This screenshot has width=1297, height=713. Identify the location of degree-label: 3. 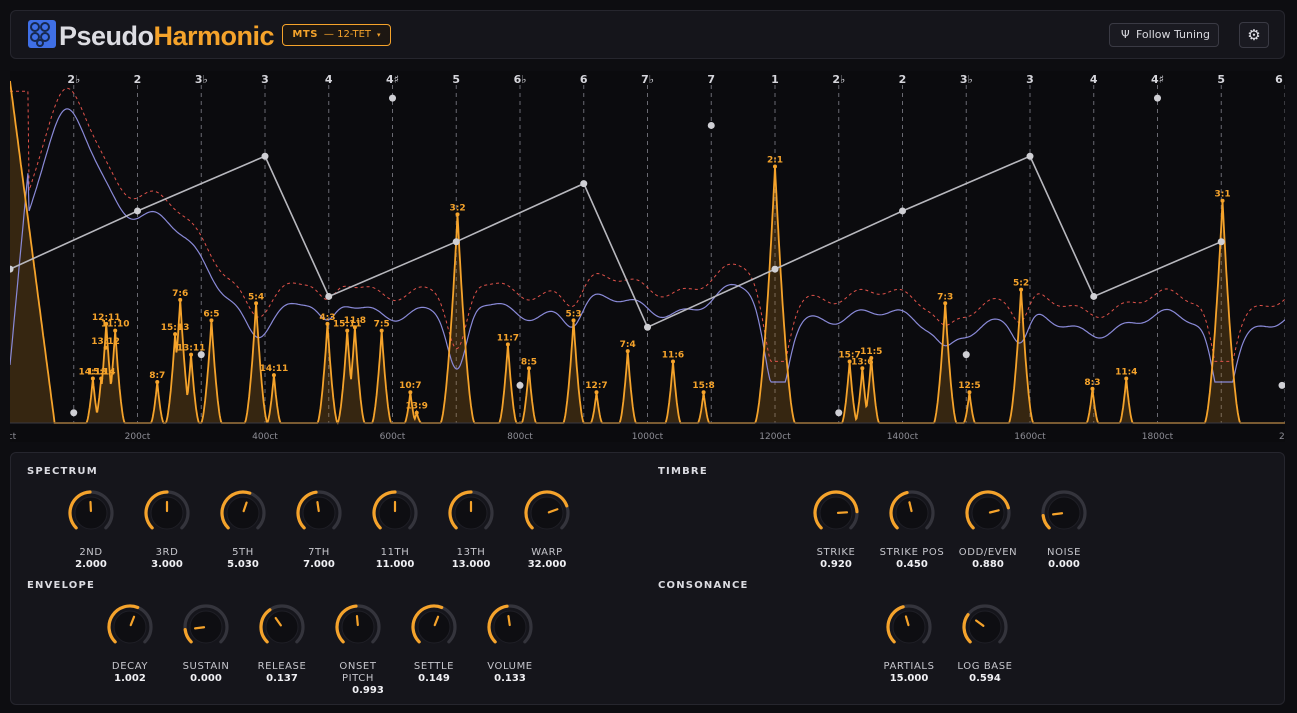
(1030, 79).